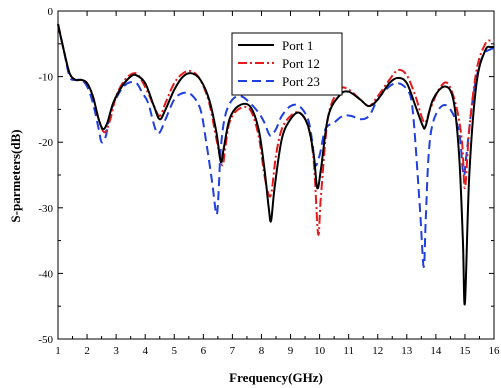  Describe the element at coordinates (116, 351) in the screenshot. I see `x-tick-label: 3` at that location.